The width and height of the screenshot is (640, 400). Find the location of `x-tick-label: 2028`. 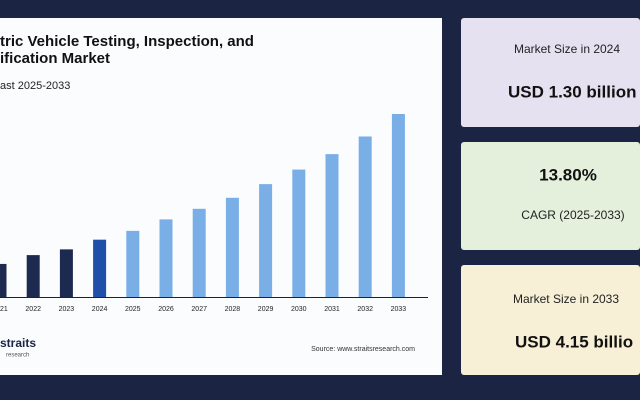

x-tick-label: 2028 is located at coordinates (233, 309).